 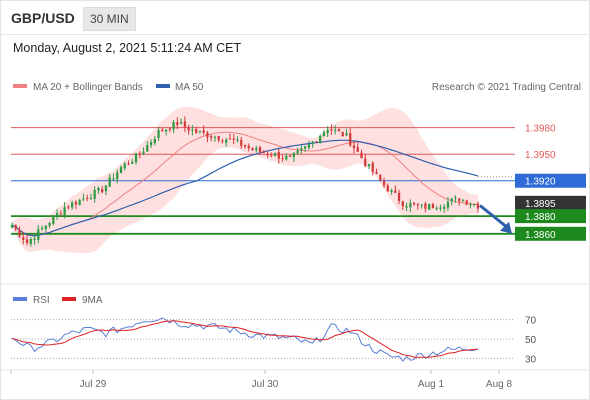 I want to click on timeframe-button: 30 MIN, so click(x=109, y=19).